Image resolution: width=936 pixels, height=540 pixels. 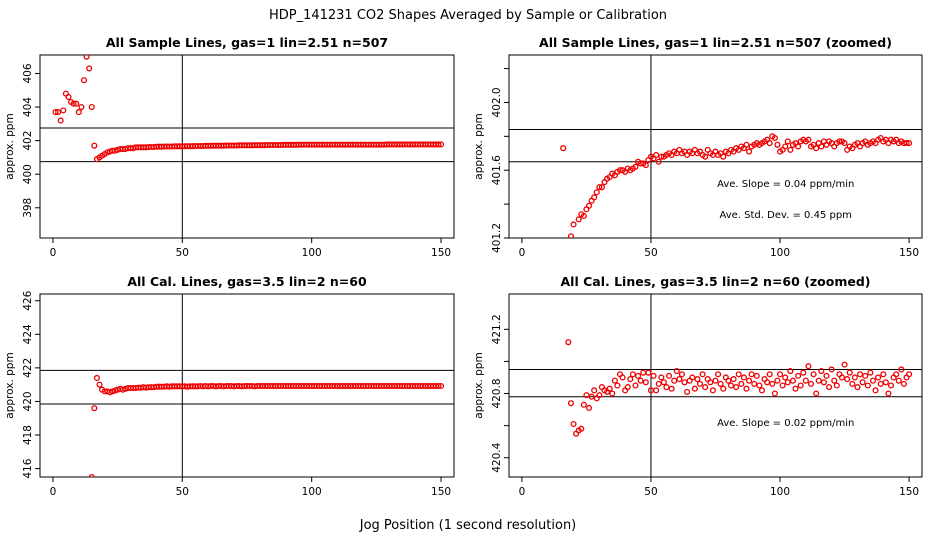 What do you see at coordinates (28, 300) in the screenshot?
I see `y-tick-label: 426` at bounding box center [28, 300].